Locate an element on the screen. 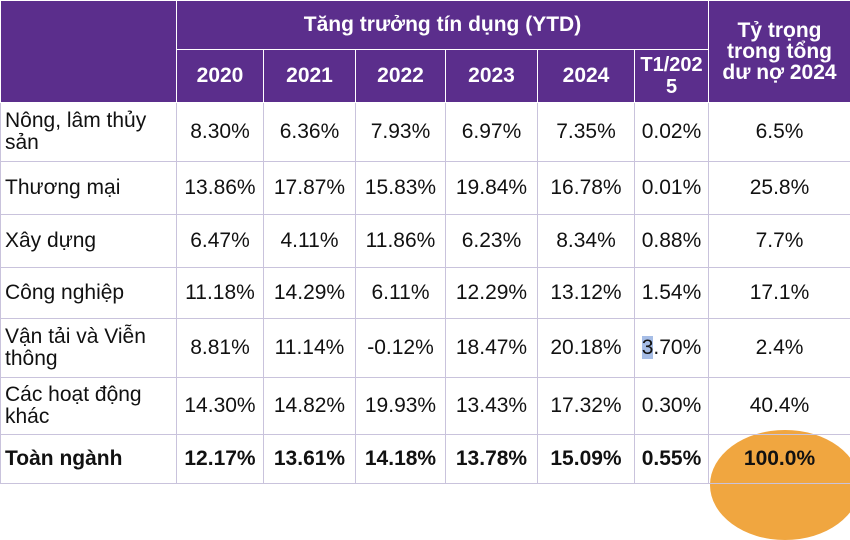 The height and width of the screenshot is (540, 850). growth-cell: 4.11% is located at coordinates (310, 241).